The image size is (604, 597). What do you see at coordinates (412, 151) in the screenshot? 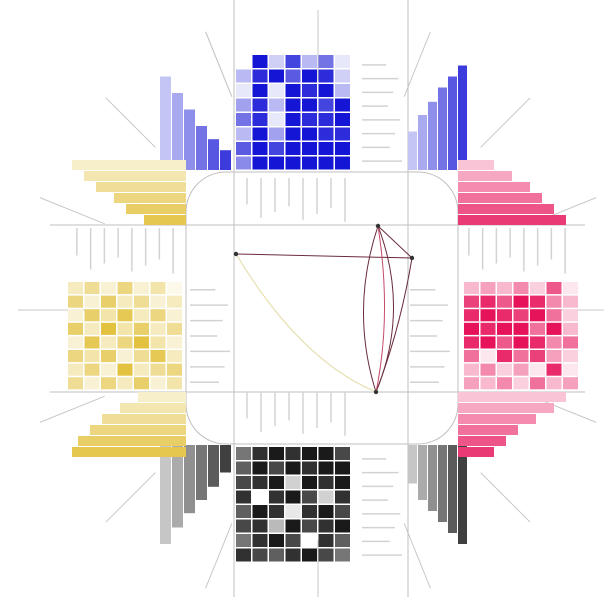
I see `bar-top_right` at bounding box center [412, 151].